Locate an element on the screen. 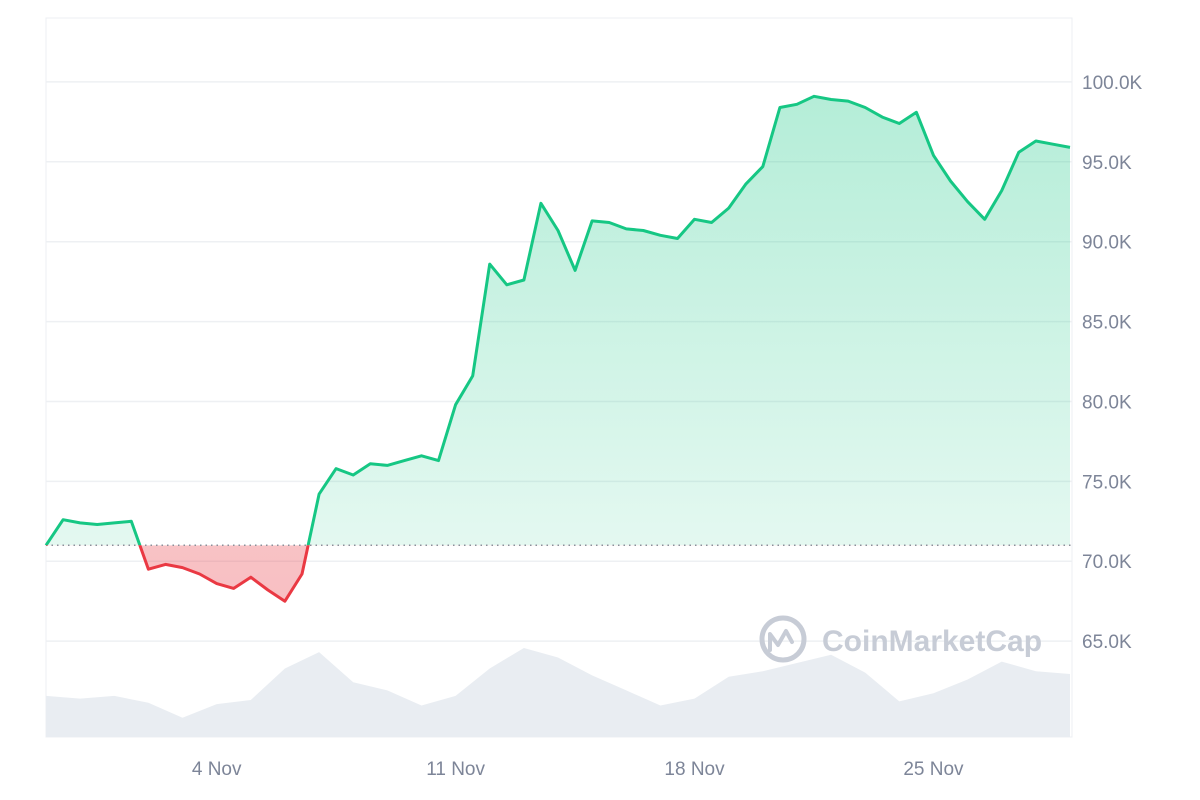  y-tick-label: 80.0K is located at coordinates (1107, 402).